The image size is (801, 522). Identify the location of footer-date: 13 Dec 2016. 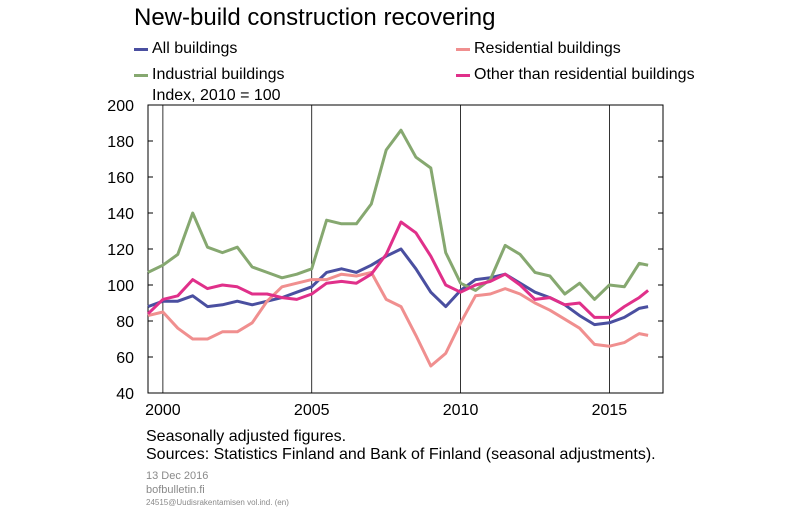
(177, 476).